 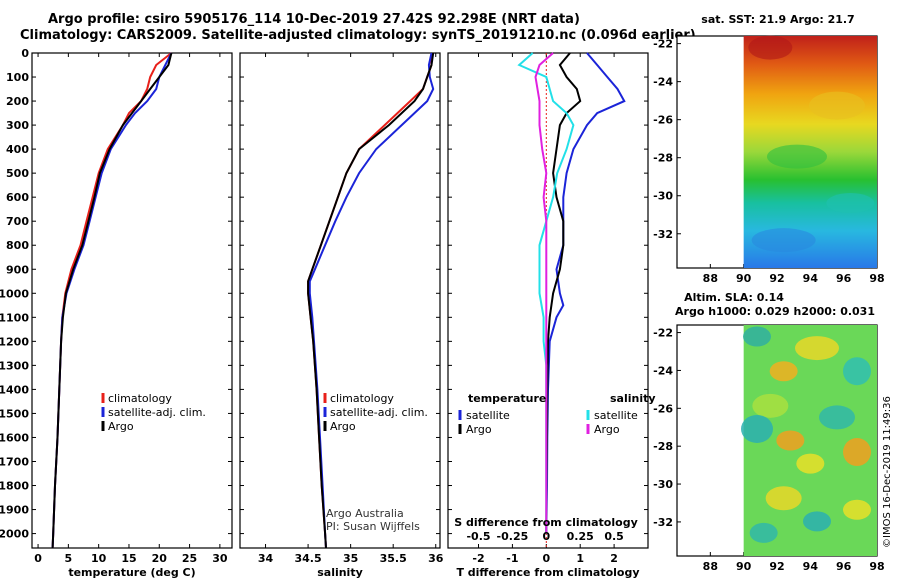 I want to click on sla-map-ytick-label: -24, so click(x=663, y=370).